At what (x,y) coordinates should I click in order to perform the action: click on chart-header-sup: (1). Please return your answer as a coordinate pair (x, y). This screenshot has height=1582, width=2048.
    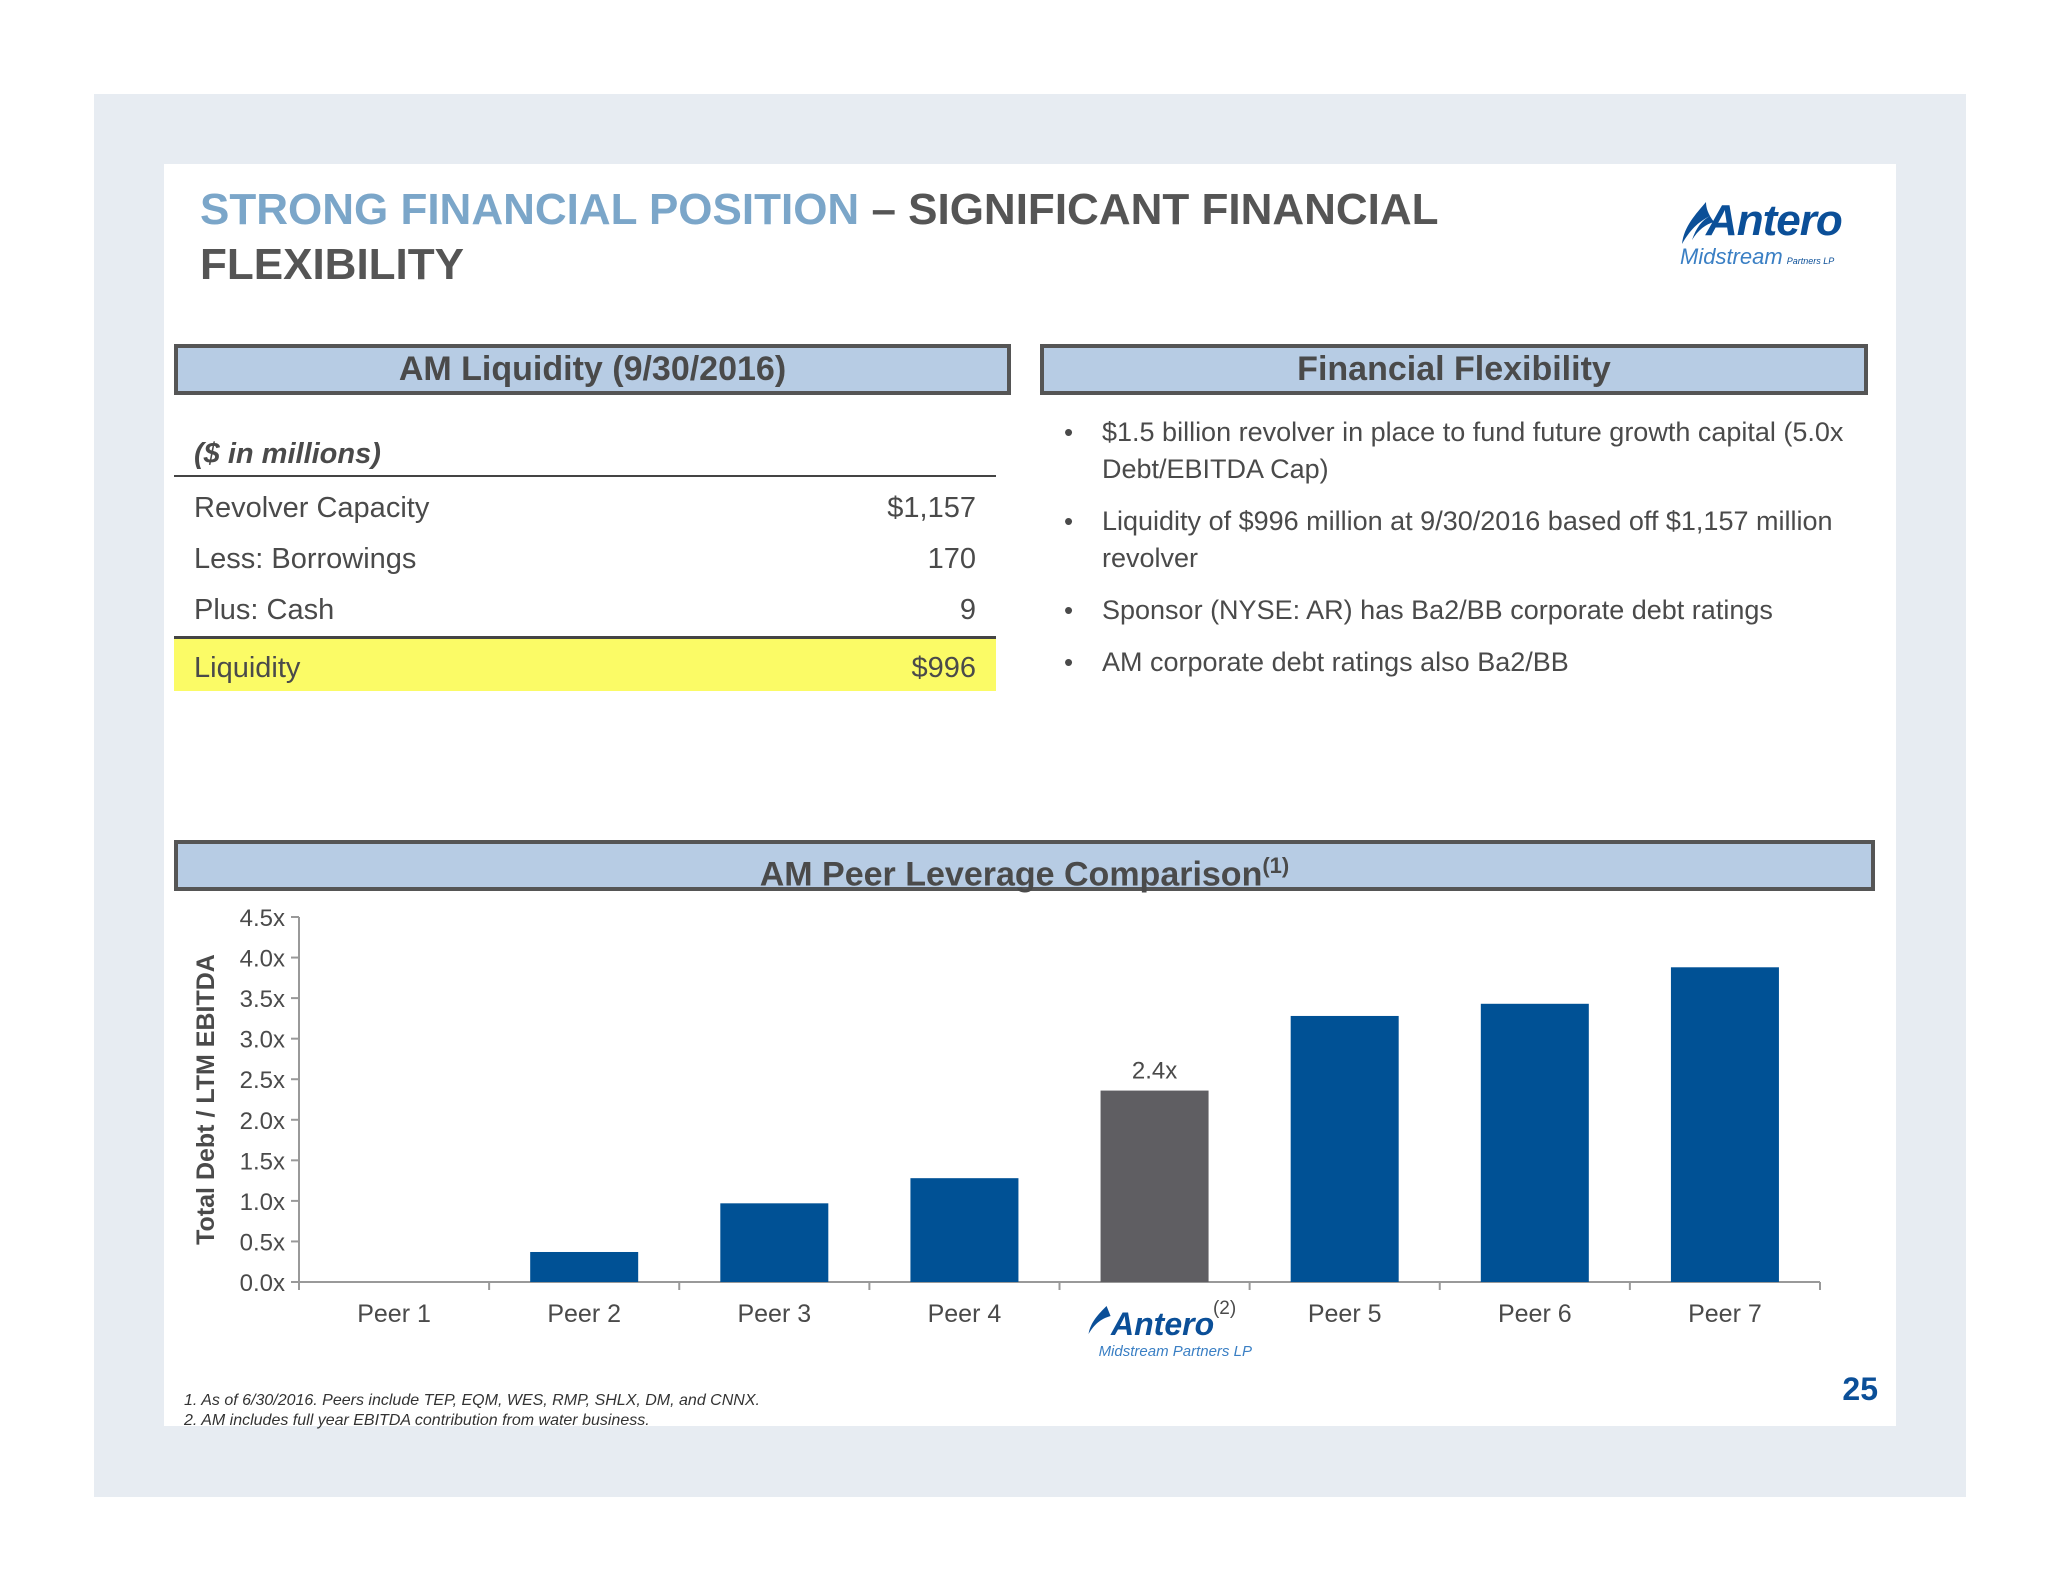
    Looking at the image, I should click on (1276, 865).